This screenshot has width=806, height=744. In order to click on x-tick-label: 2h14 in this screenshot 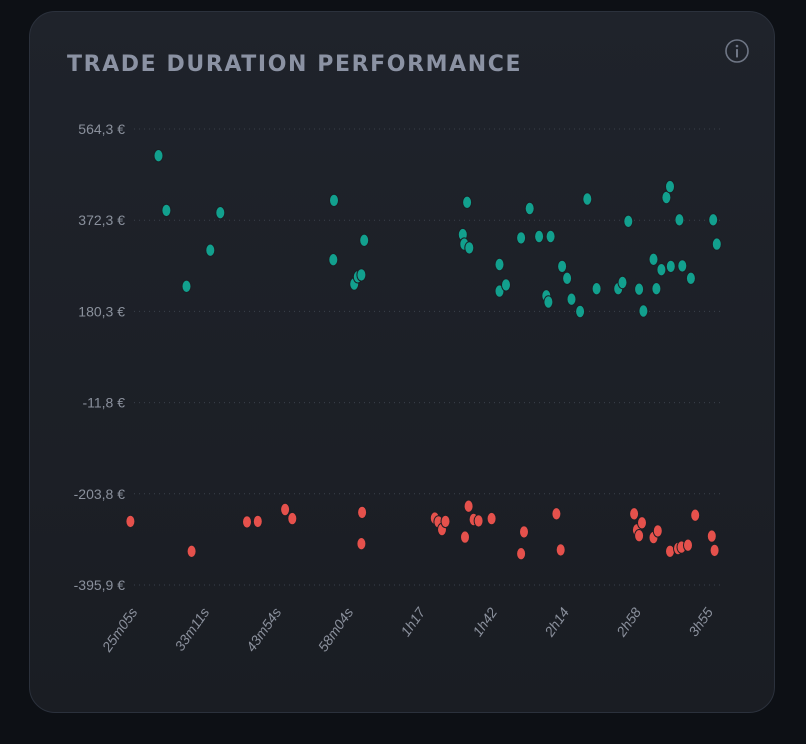, I will do `click(557, 622)`.